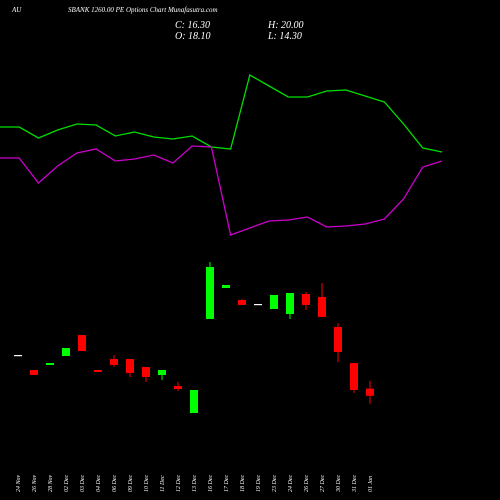 This screenshot has height=500, width=500. I want to click on x-tick-label: 16 Dec, so click(211, 483).